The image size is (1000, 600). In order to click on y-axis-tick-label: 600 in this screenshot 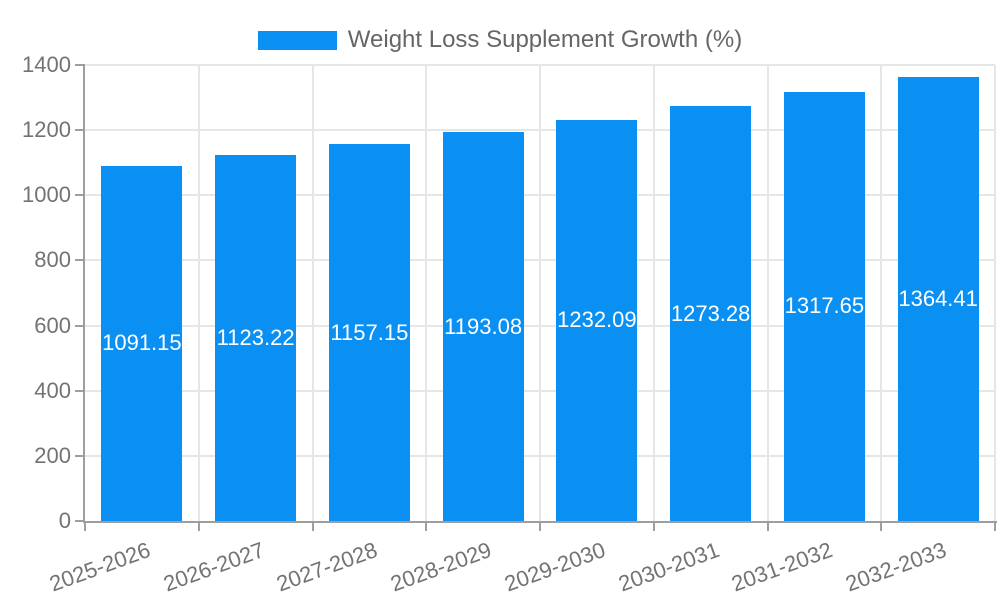, I will do `click(52, 325)`.